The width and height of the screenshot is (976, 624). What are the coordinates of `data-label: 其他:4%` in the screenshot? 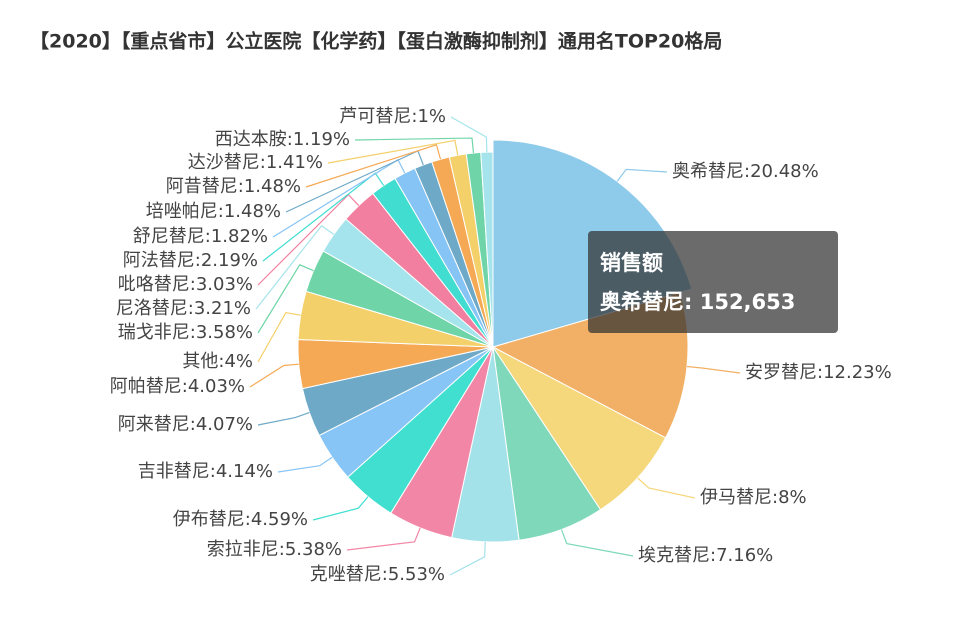 It's located at (217, 361).